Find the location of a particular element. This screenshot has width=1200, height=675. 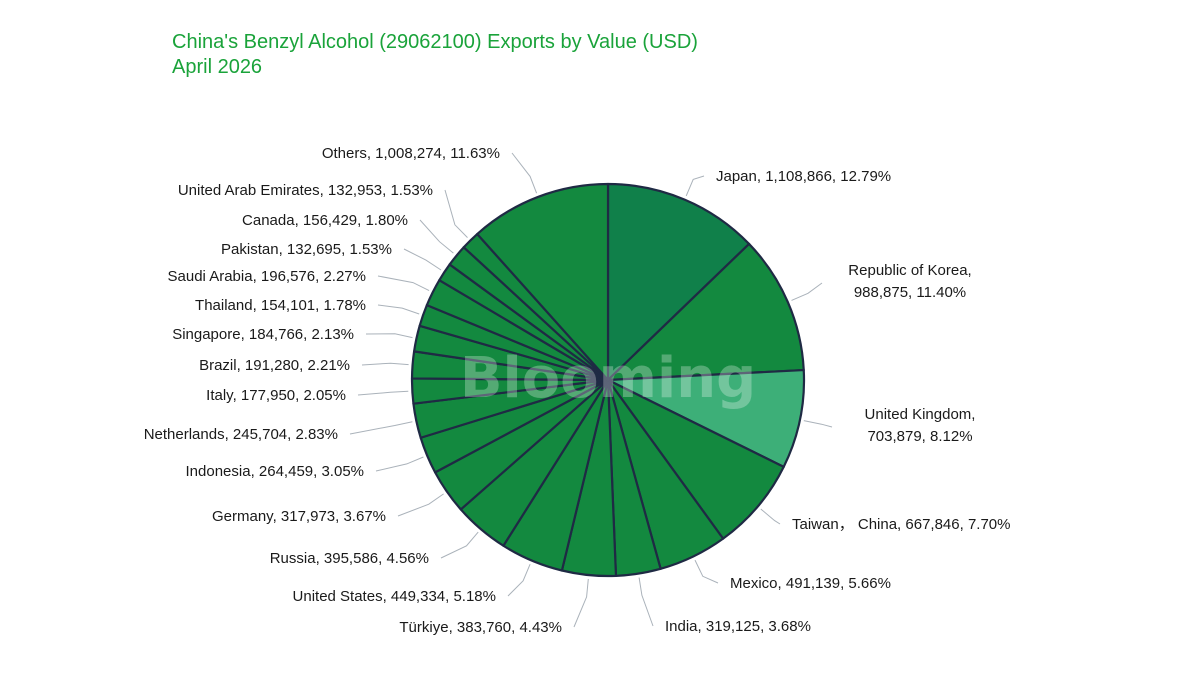

leader-line-pakistan is located at coordinates (422, 259).